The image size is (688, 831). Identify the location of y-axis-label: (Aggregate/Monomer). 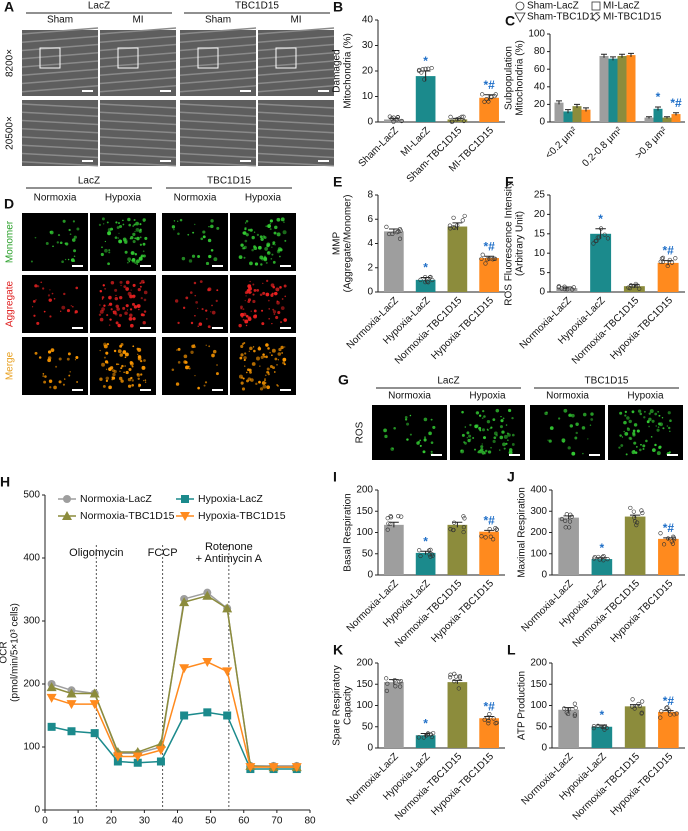
(348, 244).